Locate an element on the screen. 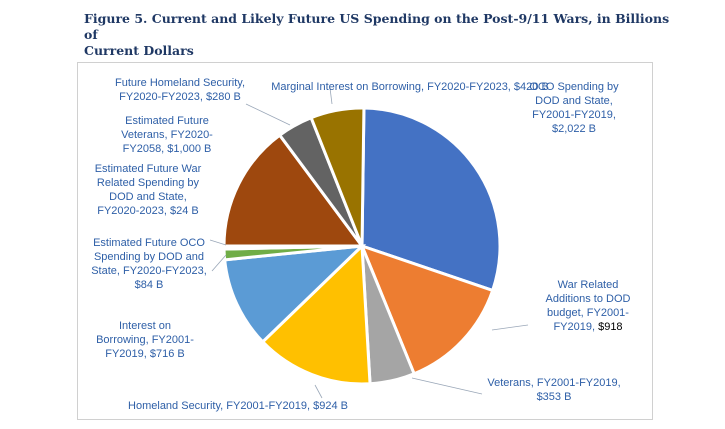 The image size is (725, 429). slice-label-value: $918 is located at coordinates (610, 327).